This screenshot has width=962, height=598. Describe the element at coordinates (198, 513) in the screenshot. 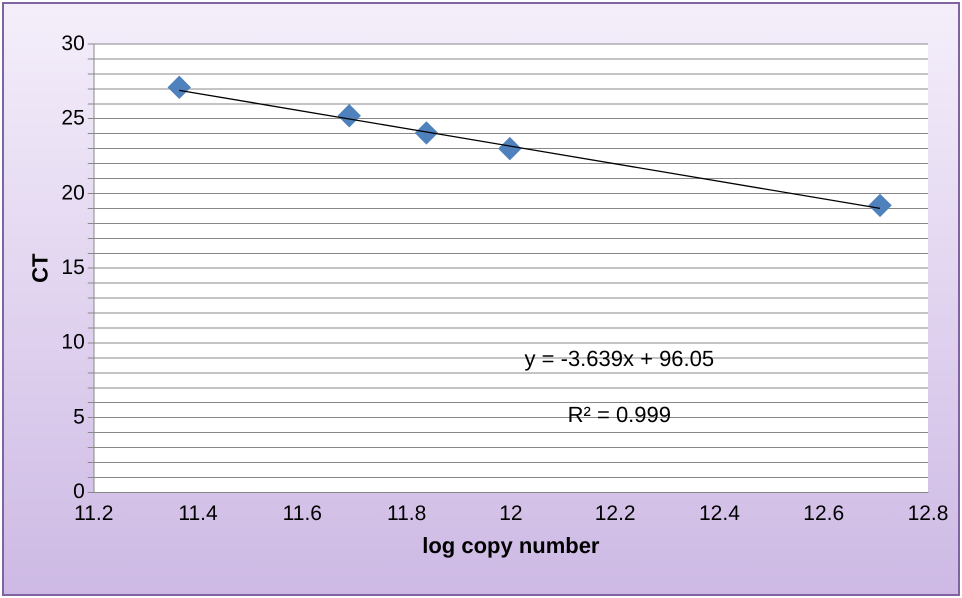

I see `x-tick-label: 11.4` at that location.